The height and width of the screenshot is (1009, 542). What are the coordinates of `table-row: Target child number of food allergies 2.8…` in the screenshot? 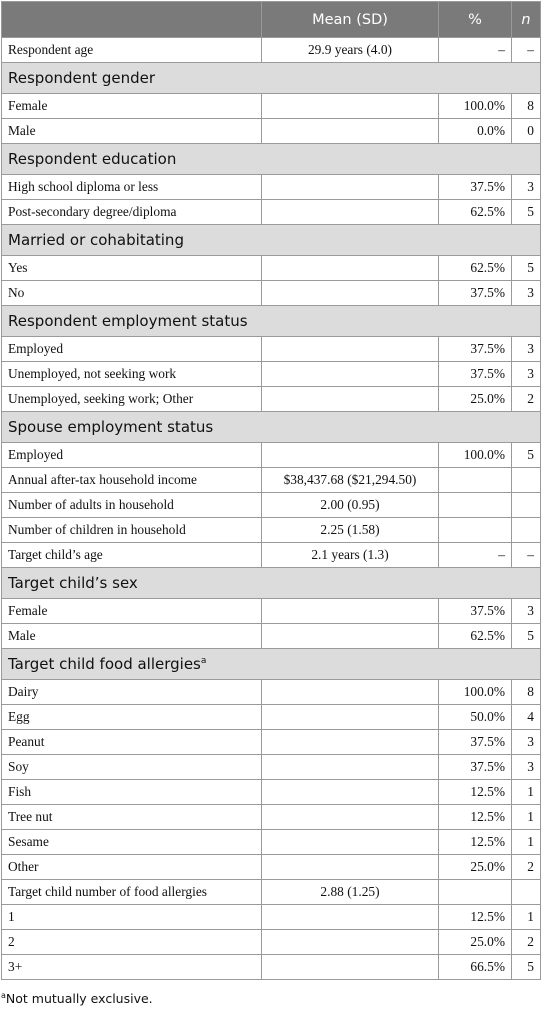 It's located at (271, 892).